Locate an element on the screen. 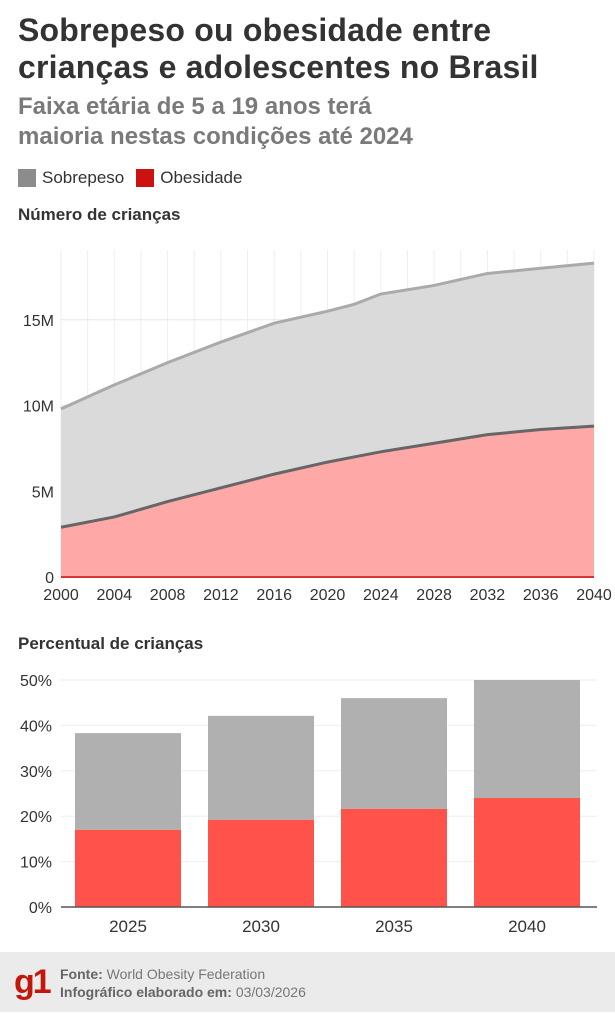 Image resolution: width=615 pixels, height=1024 pixels. source-label: Fonte: is located at coordinates (81, 974).